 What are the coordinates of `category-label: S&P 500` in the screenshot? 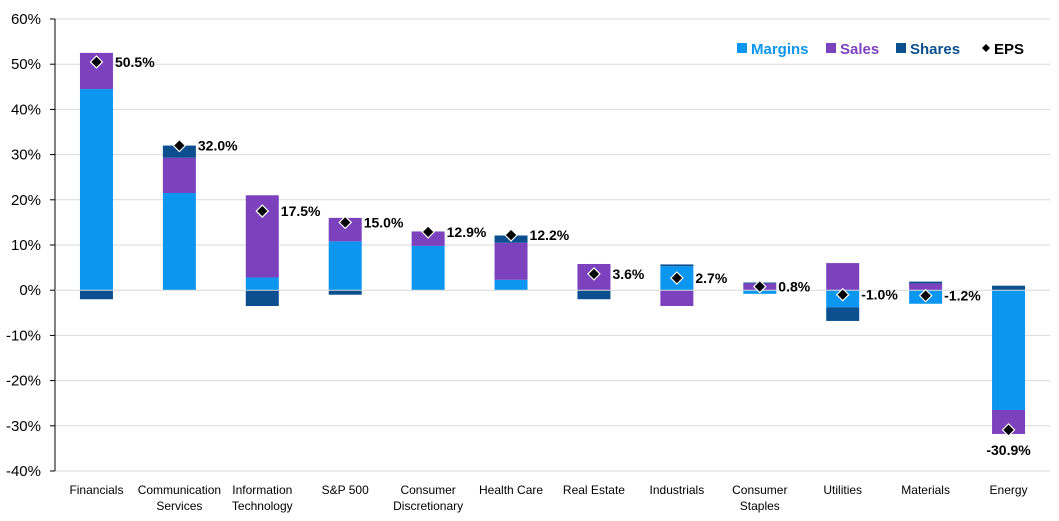 It's located at (345, 490).